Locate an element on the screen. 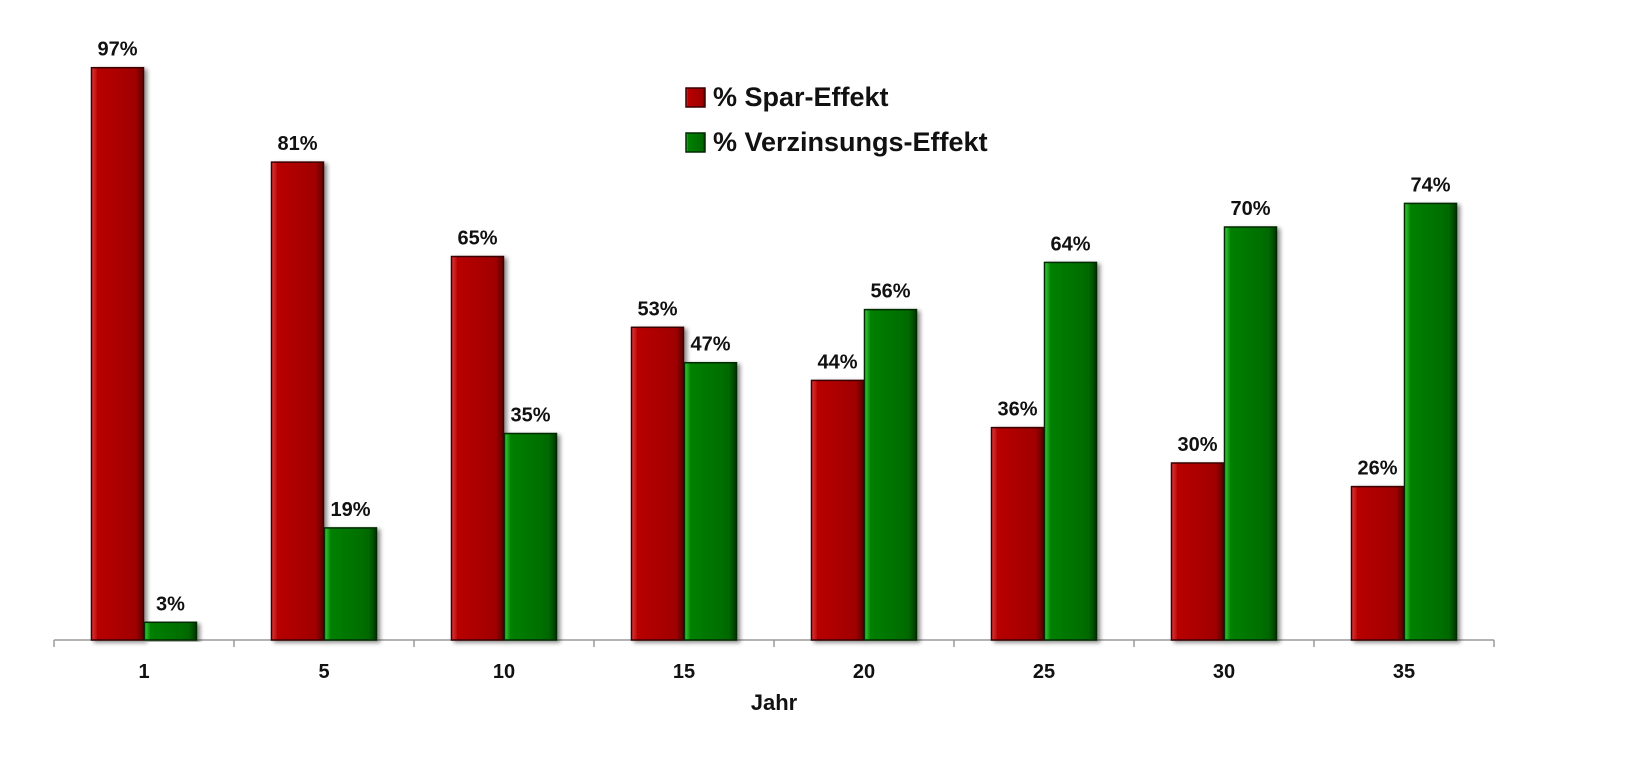 This screenshot has width=1625, height=757. x-tick-label: 10 is located at coordinates (504, 672).